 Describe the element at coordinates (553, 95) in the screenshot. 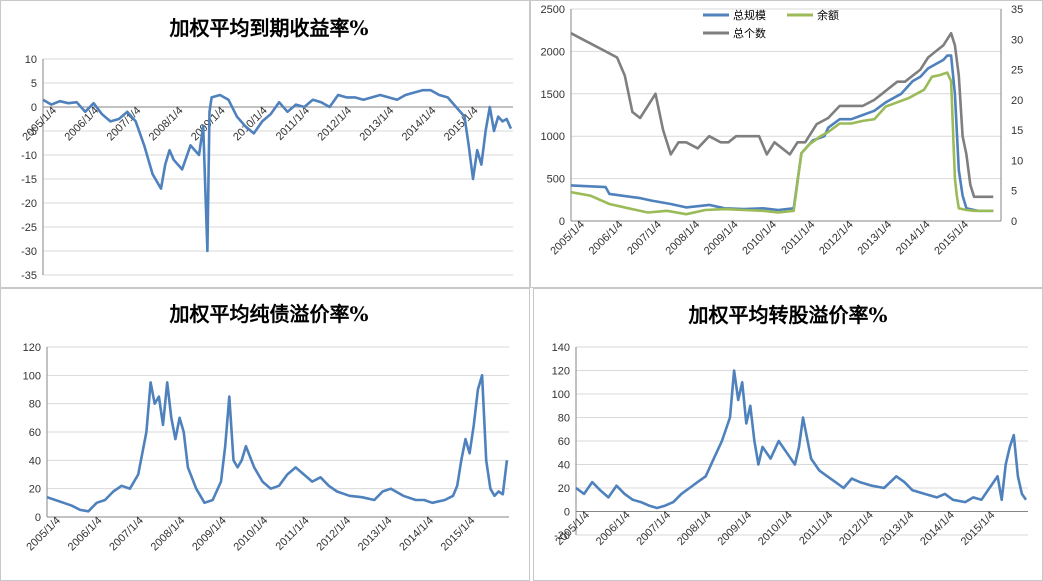

I see `y-tick-label: 1500` at that location.